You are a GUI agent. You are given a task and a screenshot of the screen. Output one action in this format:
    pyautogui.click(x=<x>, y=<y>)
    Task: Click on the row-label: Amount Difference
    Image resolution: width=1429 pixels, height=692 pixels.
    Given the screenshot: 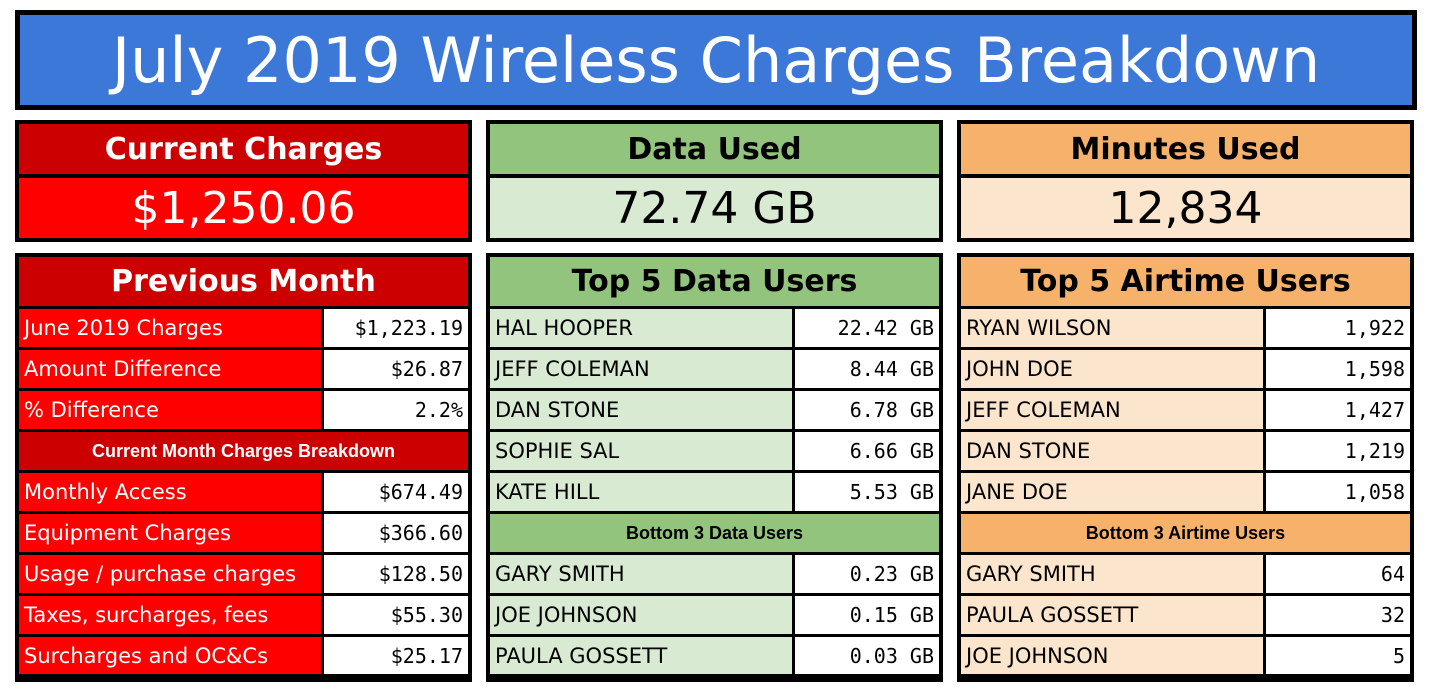 What is the action you would take?
    pyautogui.click(x=171, y=369)
    